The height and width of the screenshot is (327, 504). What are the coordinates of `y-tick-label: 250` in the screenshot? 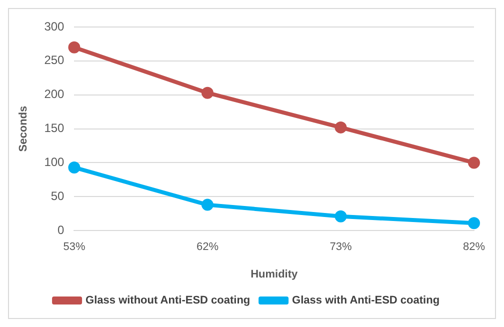 It's located at (54, 60).